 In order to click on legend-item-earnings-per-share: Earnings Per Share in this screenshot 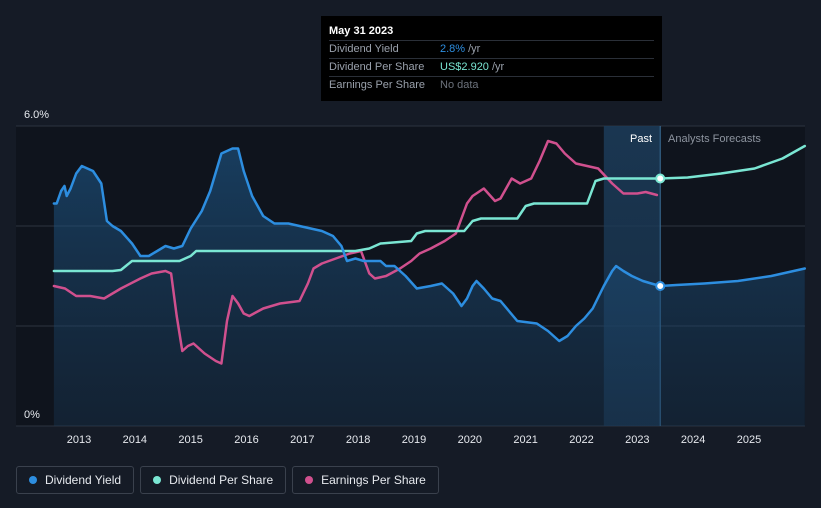, I will do `click(365, 480)`.